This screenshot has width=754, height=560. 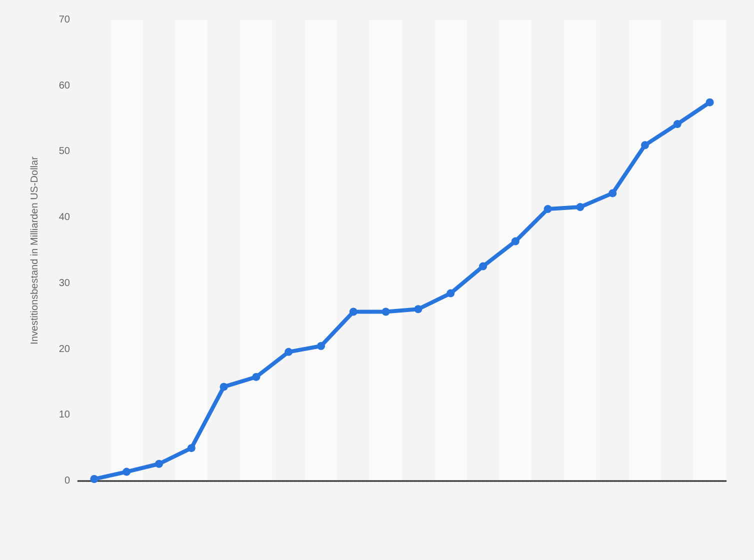 I want to click on y-tick-label: 10, so click(x=64, y=415).